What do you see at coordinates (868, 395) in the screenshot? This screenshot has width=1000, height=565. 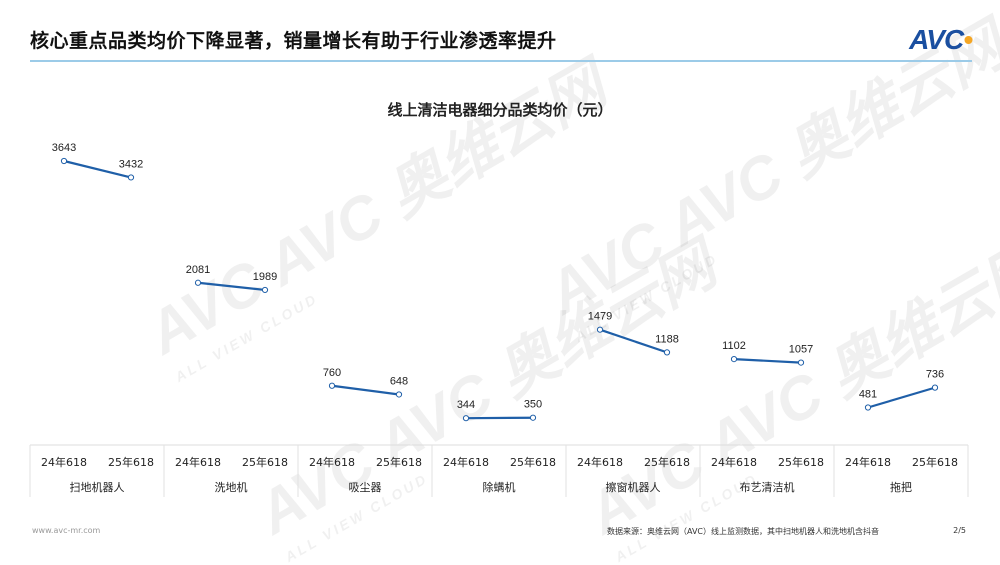 I see `data-label: 481` at bounding box center [868, 395].